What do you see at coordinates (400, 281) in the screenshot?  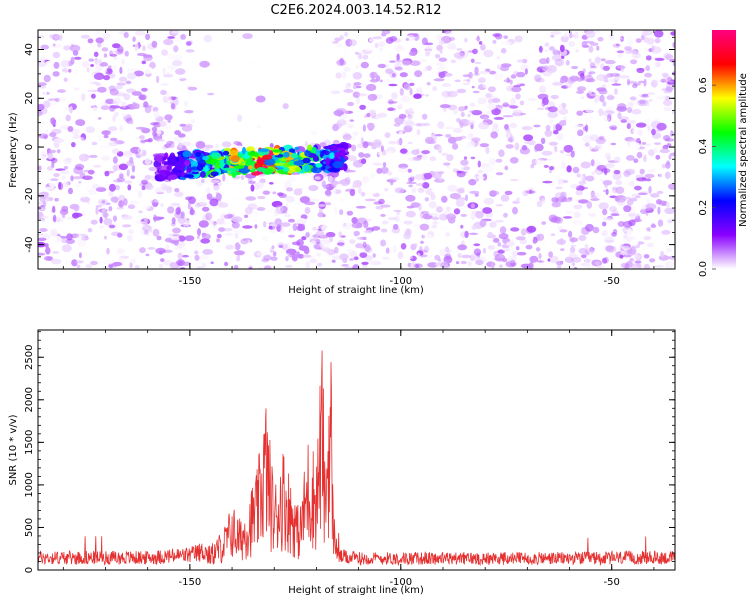 I see `heatmap-x-tick-label-1: -100` at bounding box center [400, 281].